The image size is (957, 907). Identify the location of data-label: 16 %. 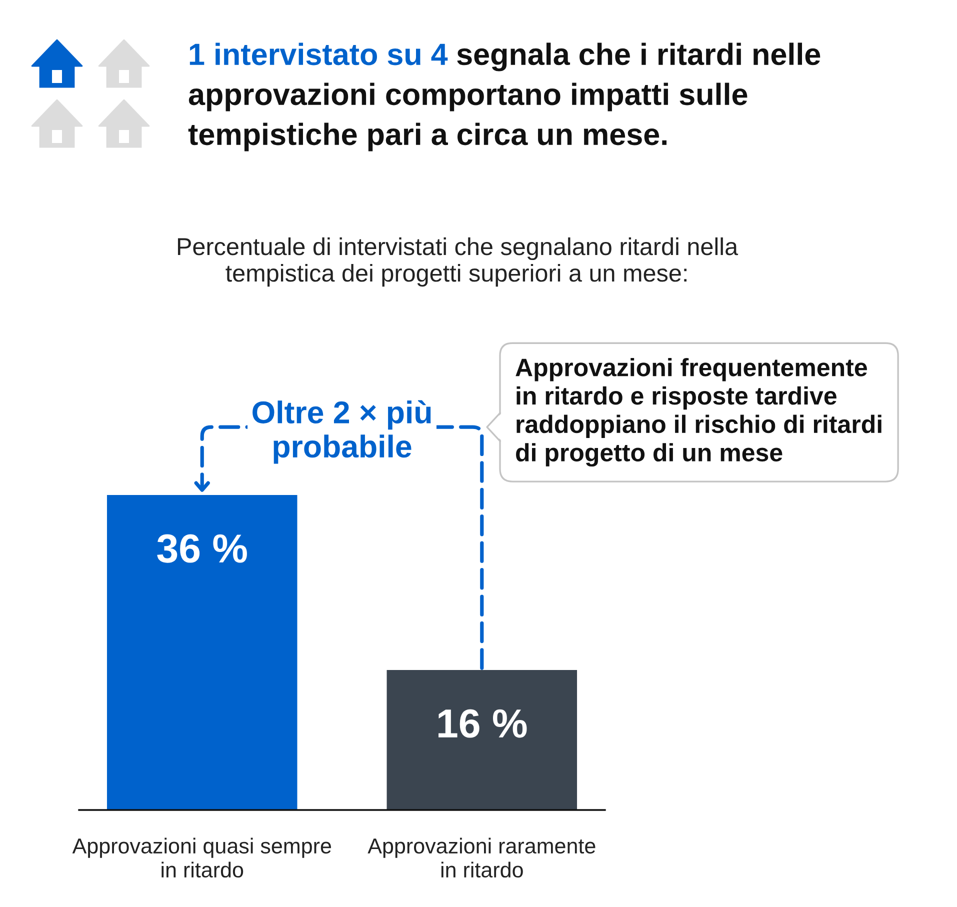
(482, 723).